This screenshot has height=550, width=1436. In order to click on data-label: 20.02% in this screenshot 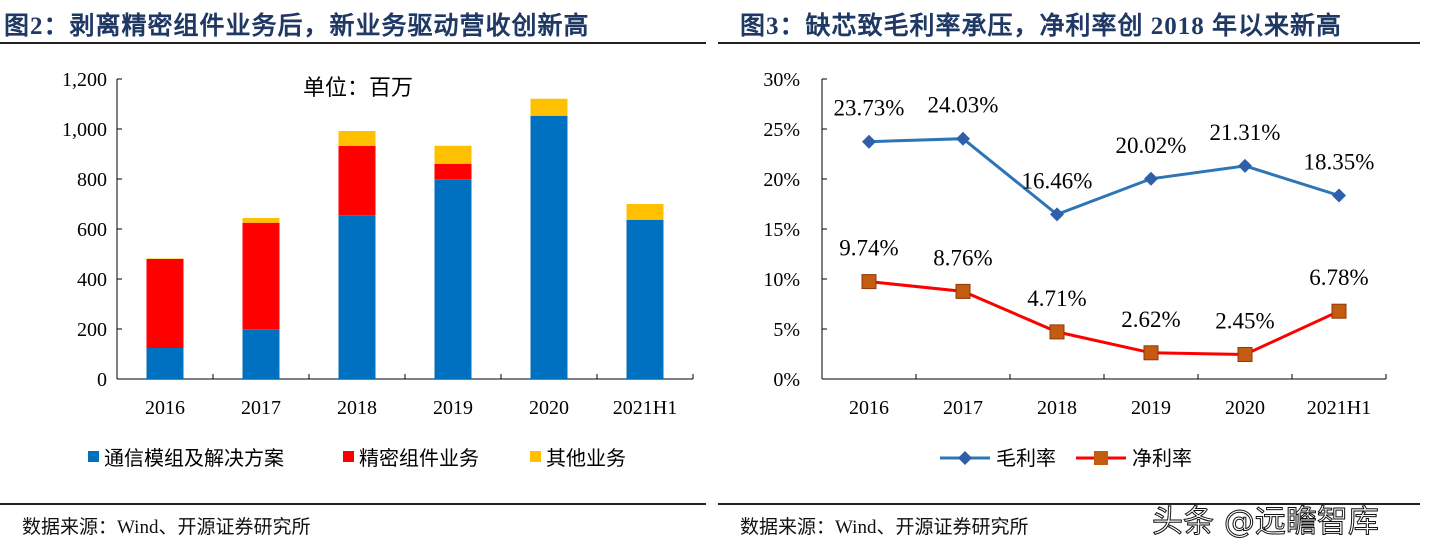, I will do `click(1151, 145)`.